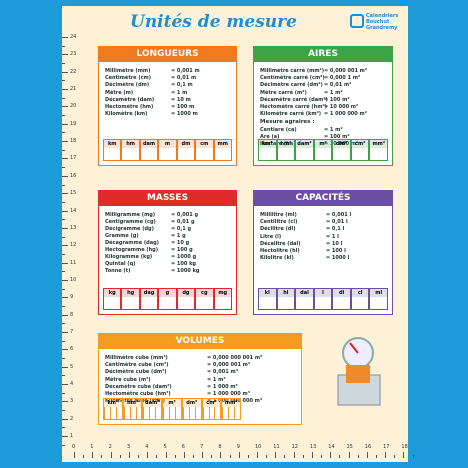 This screenshot has width=468, height=468. Describe the element at coordinates (184, 257) in the screenshot. I see `row-value: = 1000 g` at that location.